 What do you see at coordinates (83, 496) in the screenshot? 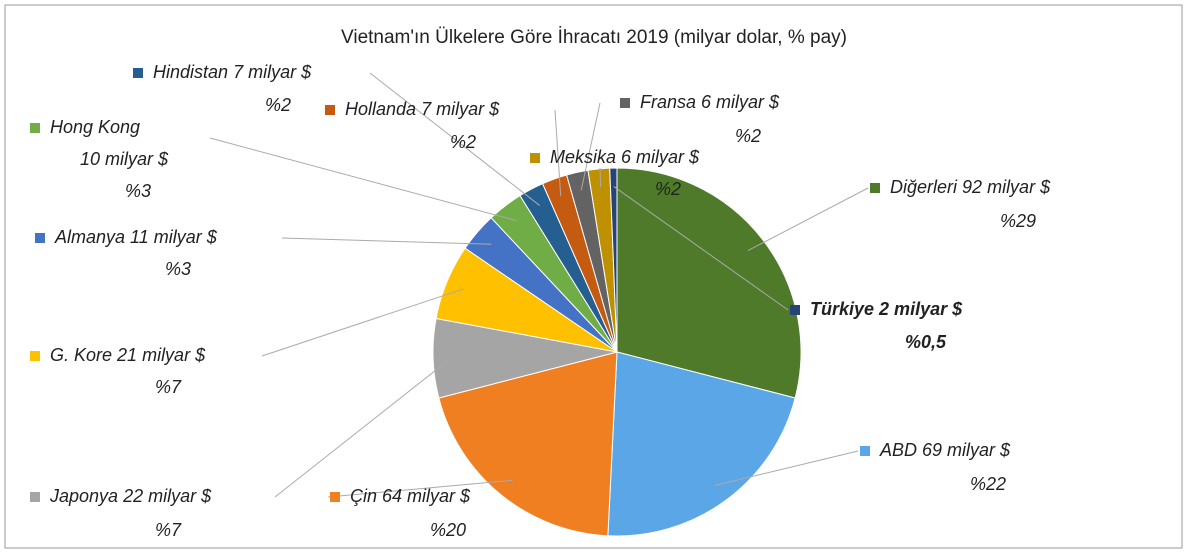
I see `category-label: Japonya` at bounding box center [83, 496].